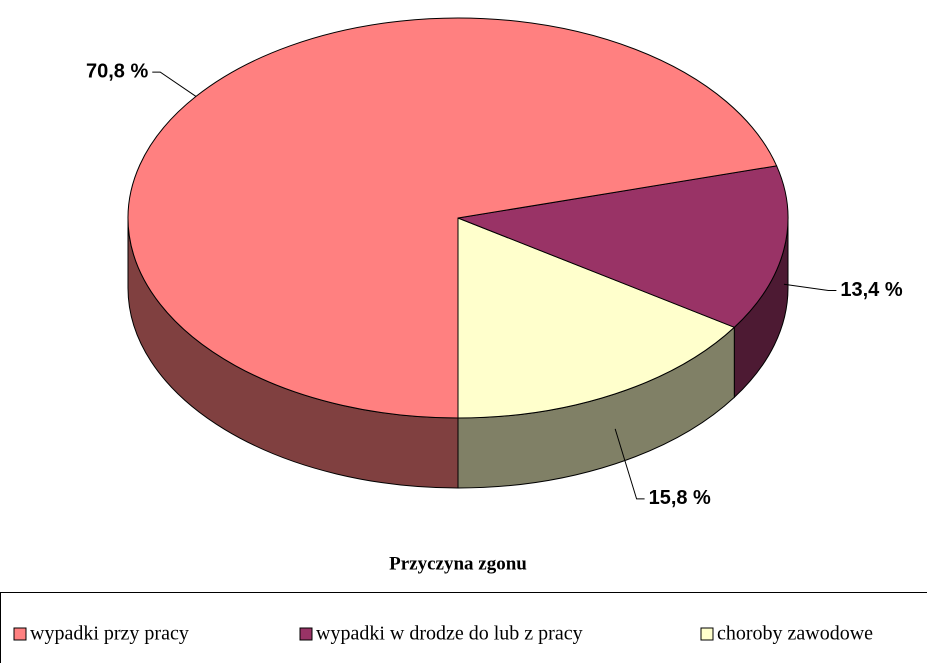 Image resolution: width=927 pixels, height=663 pixels. Describe the element at coordinates (109, 634) in the screenshot. I see `legend-label: wypadki przy pracy` at that location.